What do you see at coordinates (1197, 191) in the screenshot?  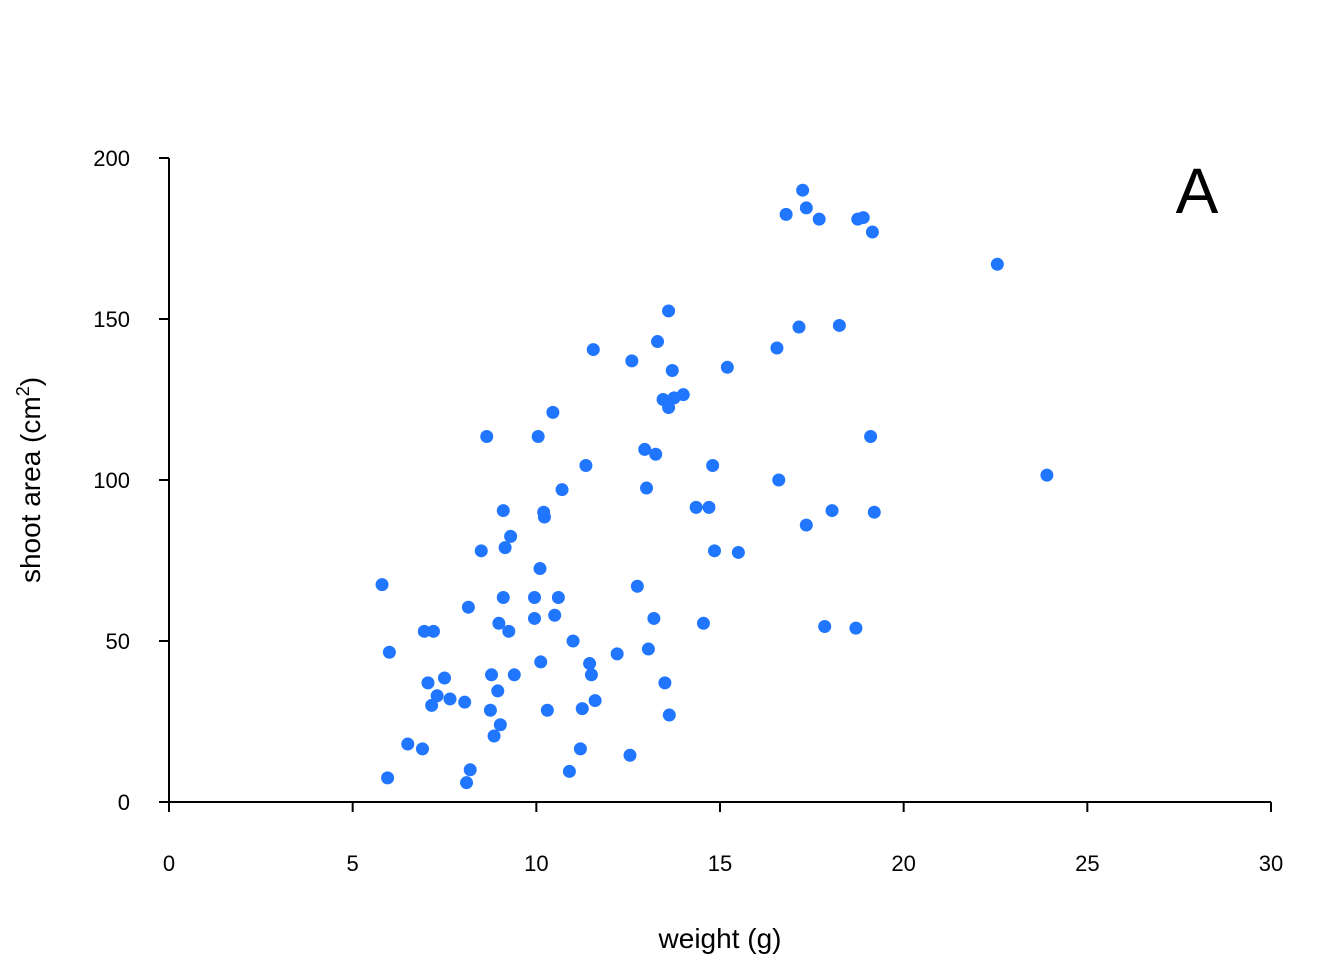 I see `panel-label: A` at bounding box center [1197, 191].